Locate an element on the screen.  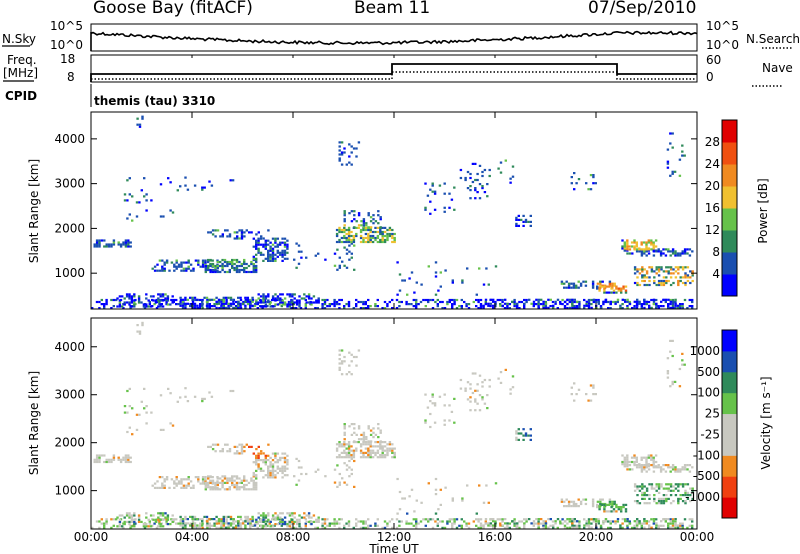
colorbar-tick-label: 16 is located at coordinates (712, 208).